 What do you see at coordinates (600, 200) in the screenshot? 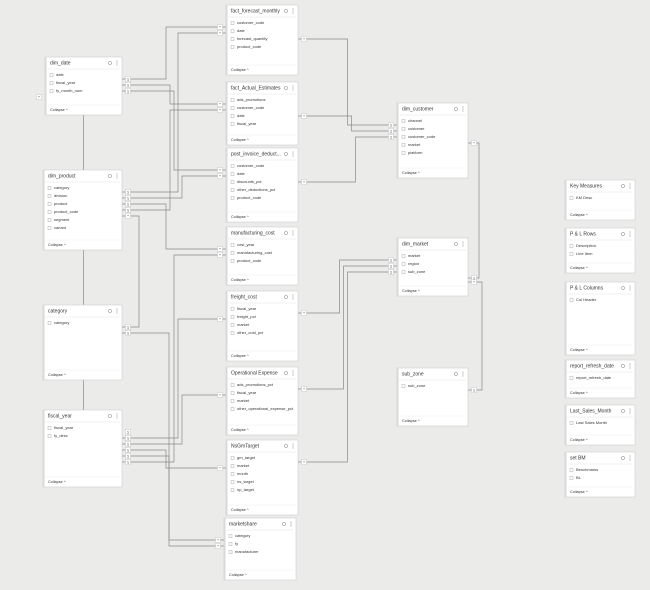
I see `table-card: Key Measures KM Desc Collapse ^` at bounding box center [600, 200].